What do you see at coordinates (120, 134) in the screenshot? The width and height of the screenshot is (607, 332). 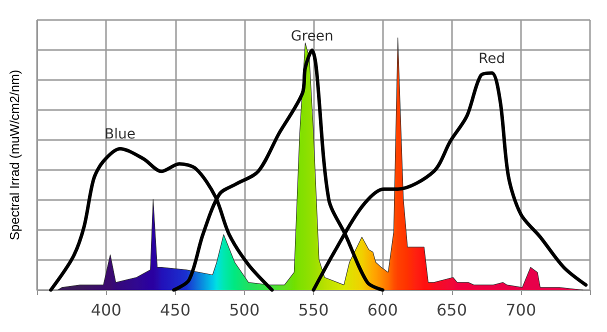 I see `series-label: Blue` at bounding box center [120, 134].